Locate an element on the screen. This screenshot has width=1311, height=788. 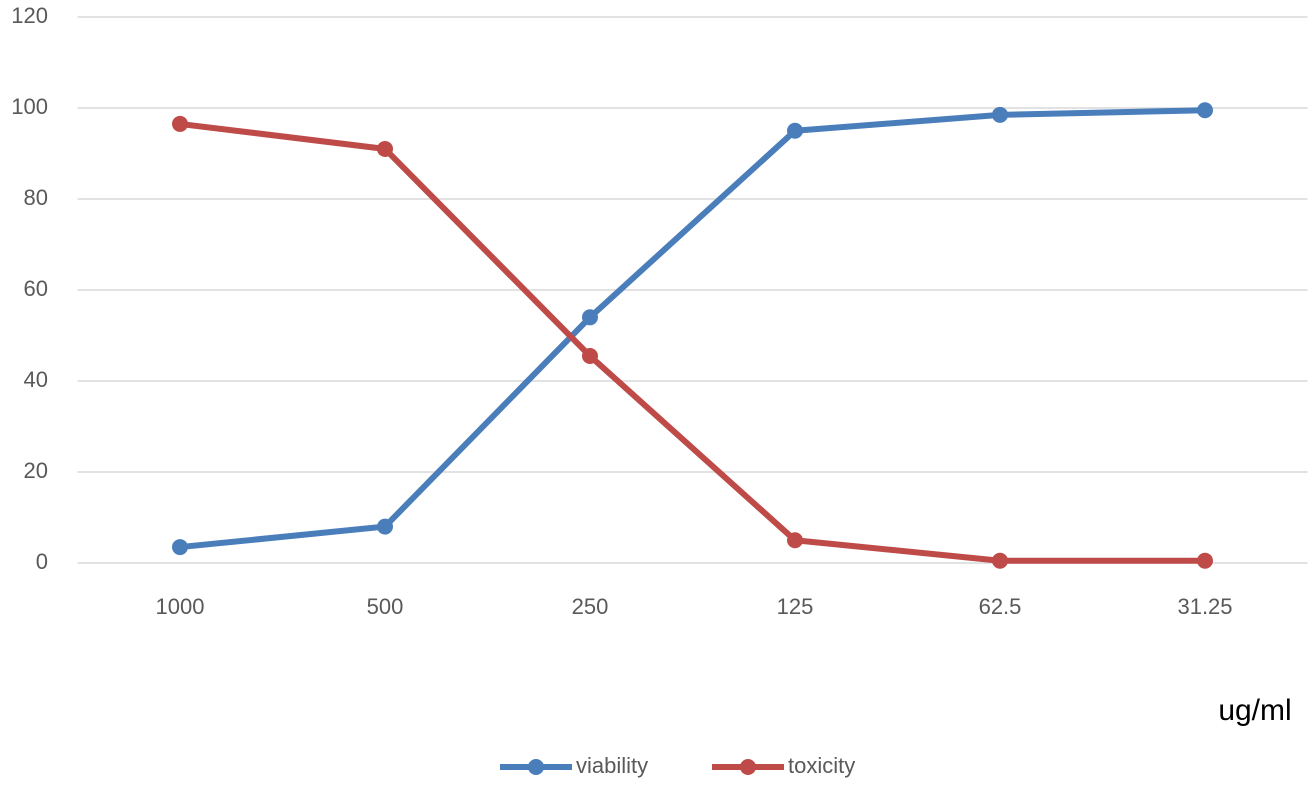
x-axis-label: ug/ml is located at coordinates (1254, 710).